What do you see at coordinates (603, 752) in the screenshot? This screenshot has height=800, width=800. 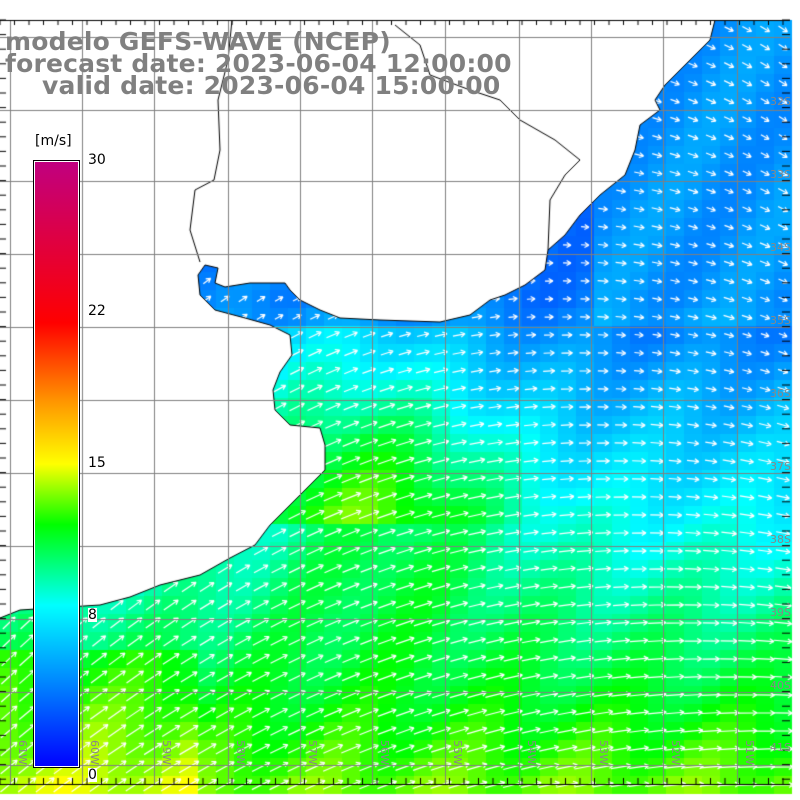 I see `lon-label: 53W` at bounding box center [603, 752].